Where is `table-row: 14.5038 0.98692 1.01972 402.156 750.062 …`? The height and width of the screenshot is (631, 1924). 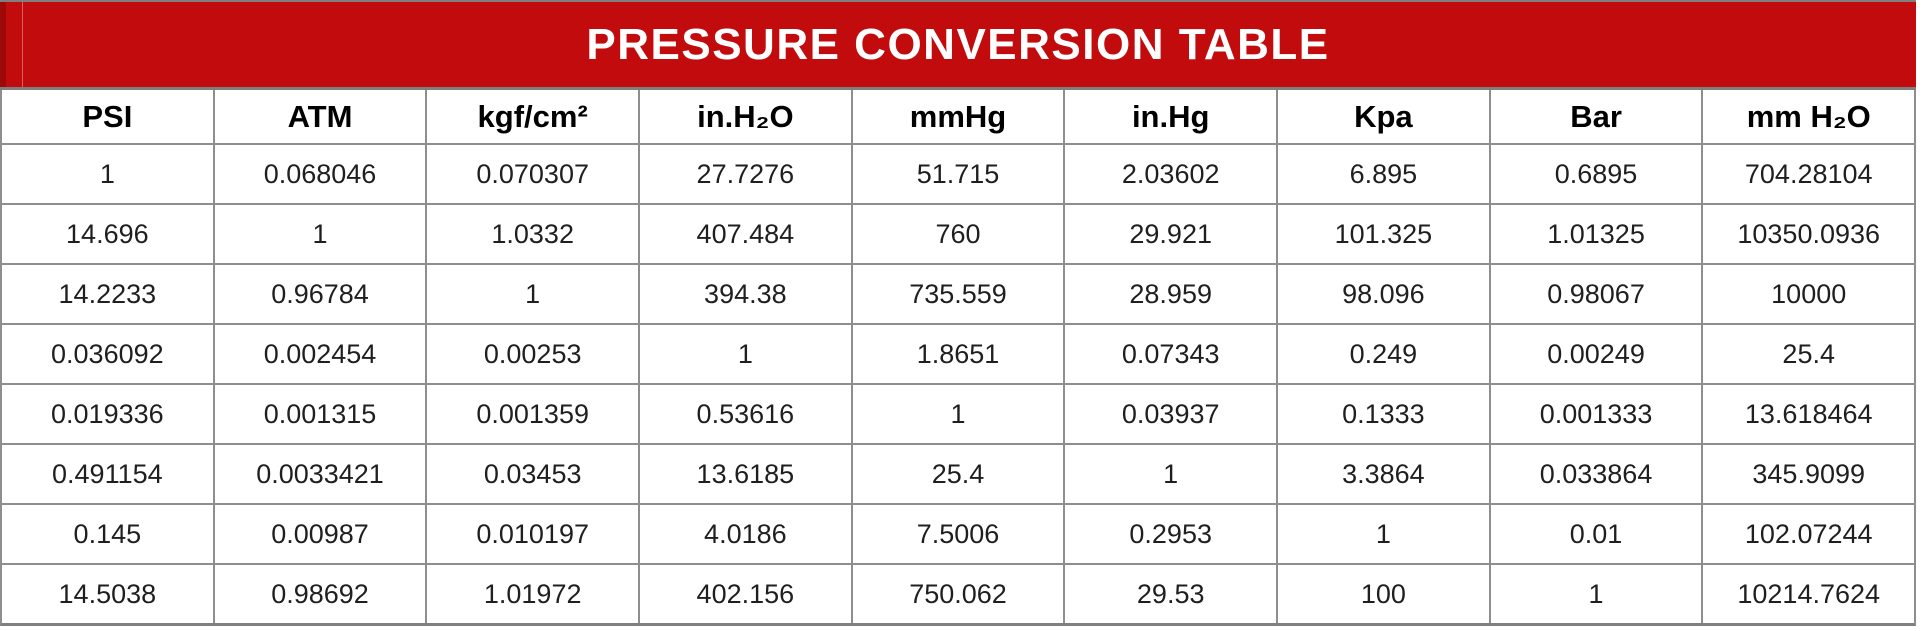 table-row: 14.5038 0.98692 1.01972 402.156 750.062 … is located at coordinates (958, 595).